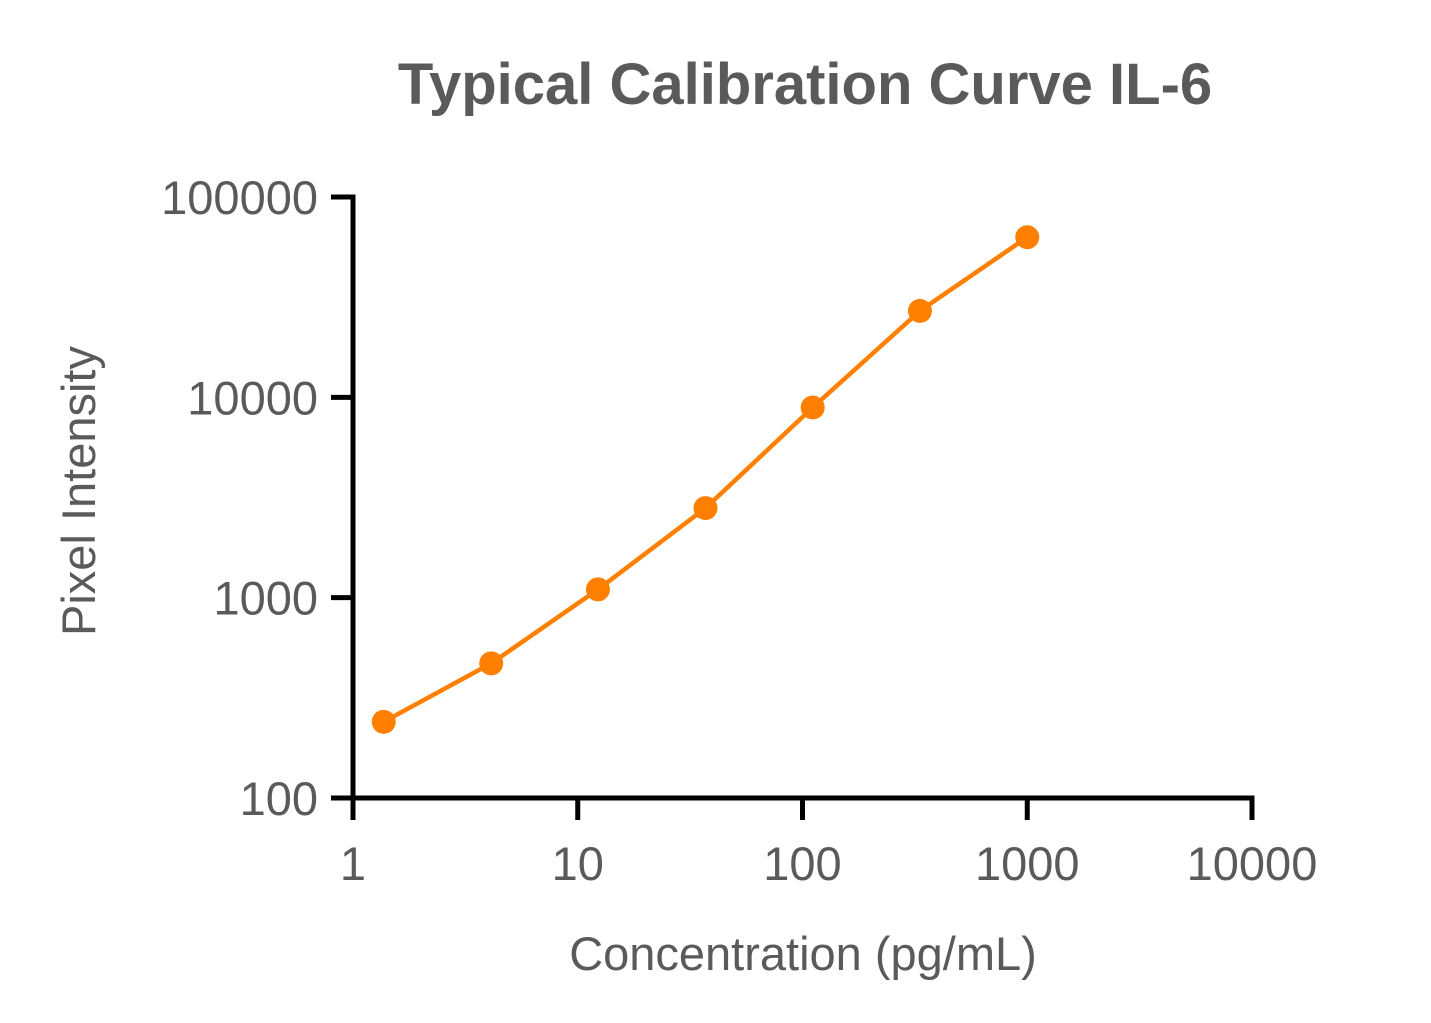  Describe the element at coordinates (1252, 863) in the screenshot. I see `x-tick-label: 10000` at that location.